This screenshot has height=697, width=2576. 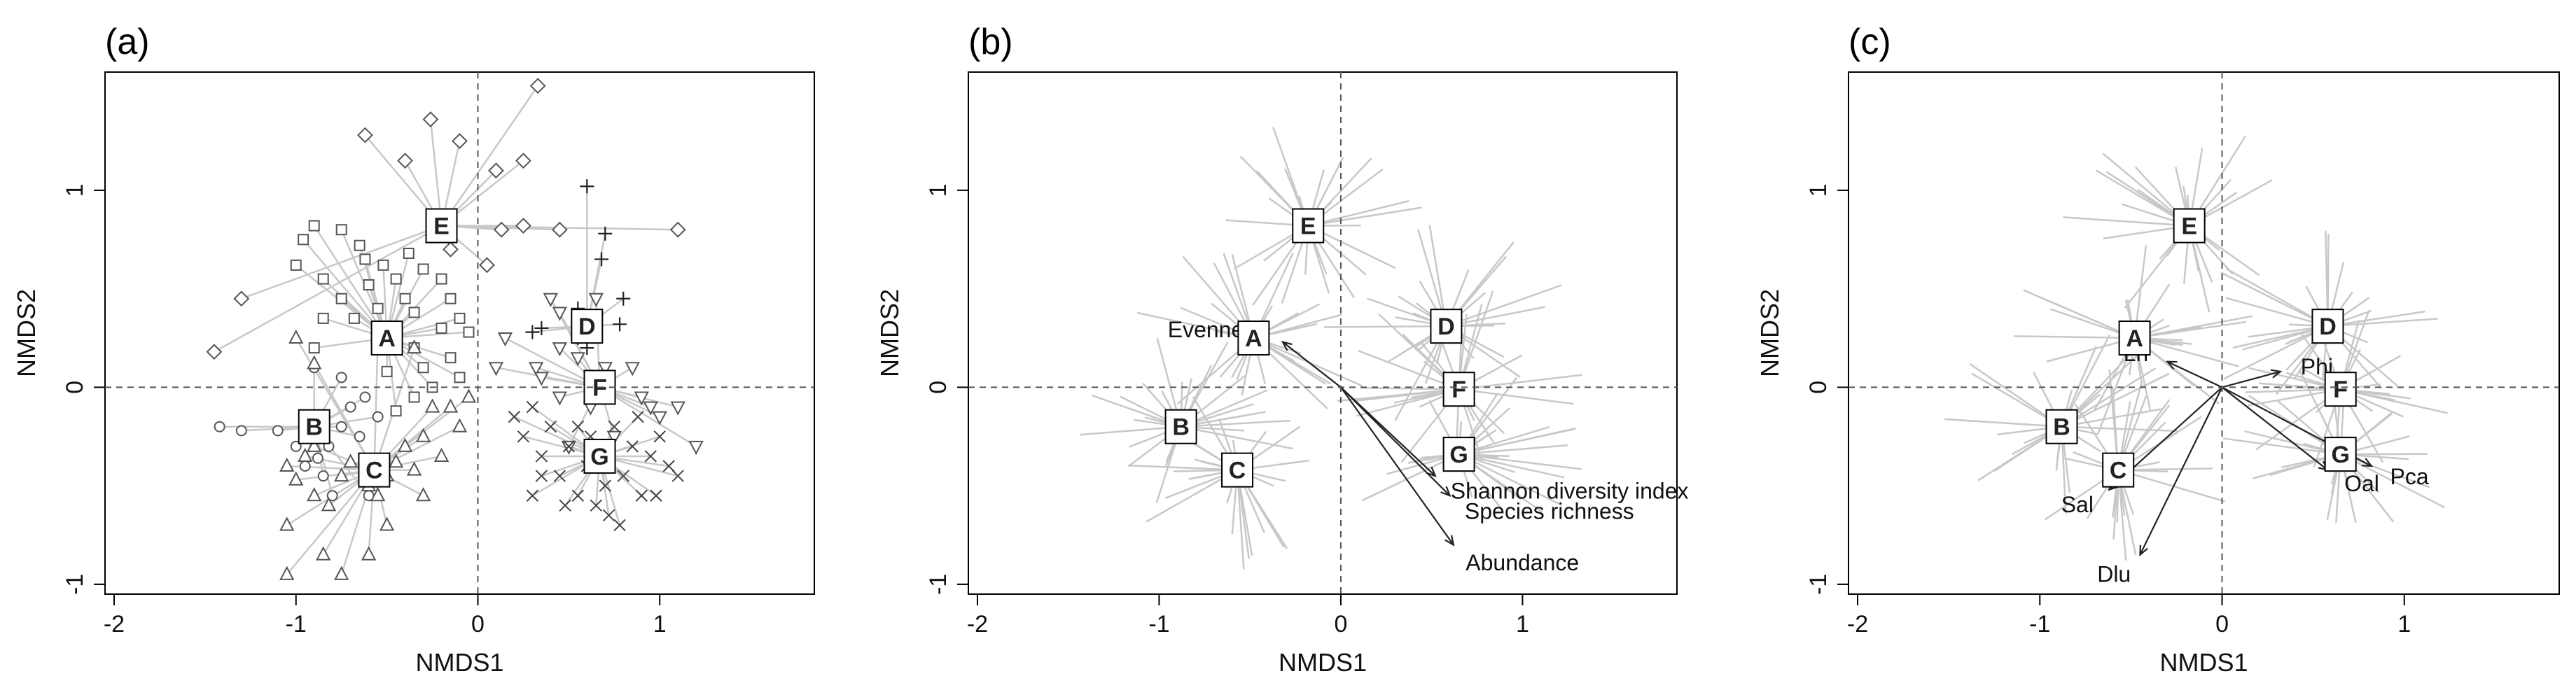 What do you see at coordinates (1857, 624) in the screenshot?
I see `x-tick-label: -2` at bounding box center [1857, 624].